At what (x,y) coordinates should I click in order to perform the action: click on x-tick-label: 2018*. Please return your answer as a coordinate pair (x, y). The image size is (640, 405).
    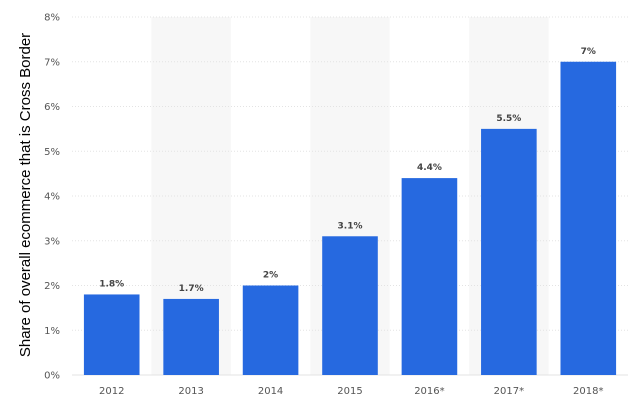
    Looking at the image, I should click on (588, 391).